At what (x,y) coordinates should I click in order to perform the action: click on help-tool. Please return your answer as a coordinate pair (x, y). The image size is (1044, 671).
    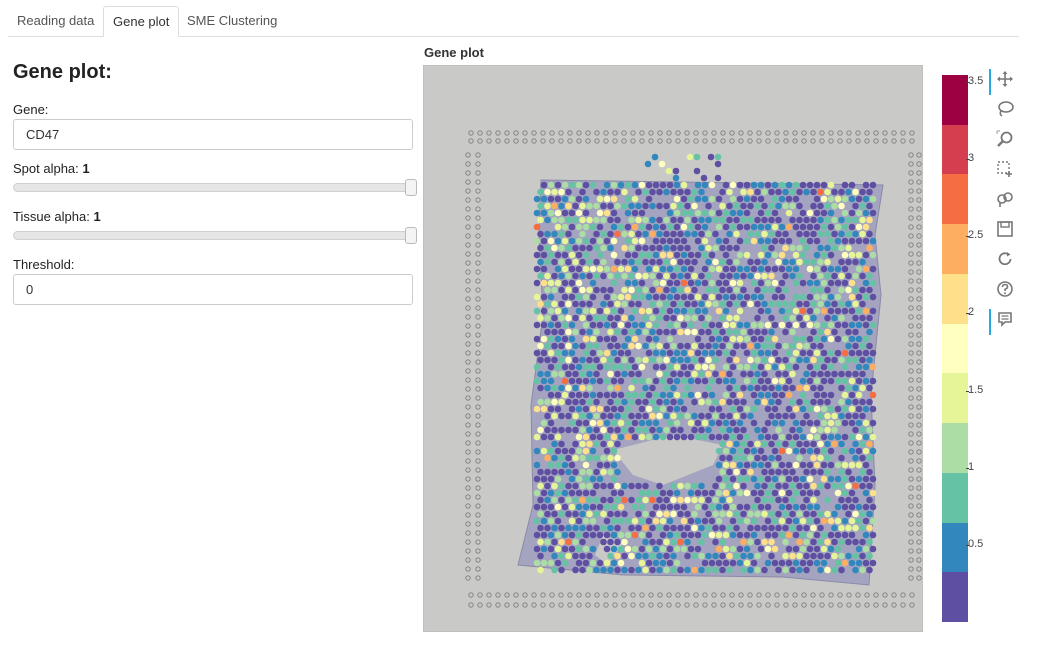
    Looking at the image, I should click on (1005, 289).